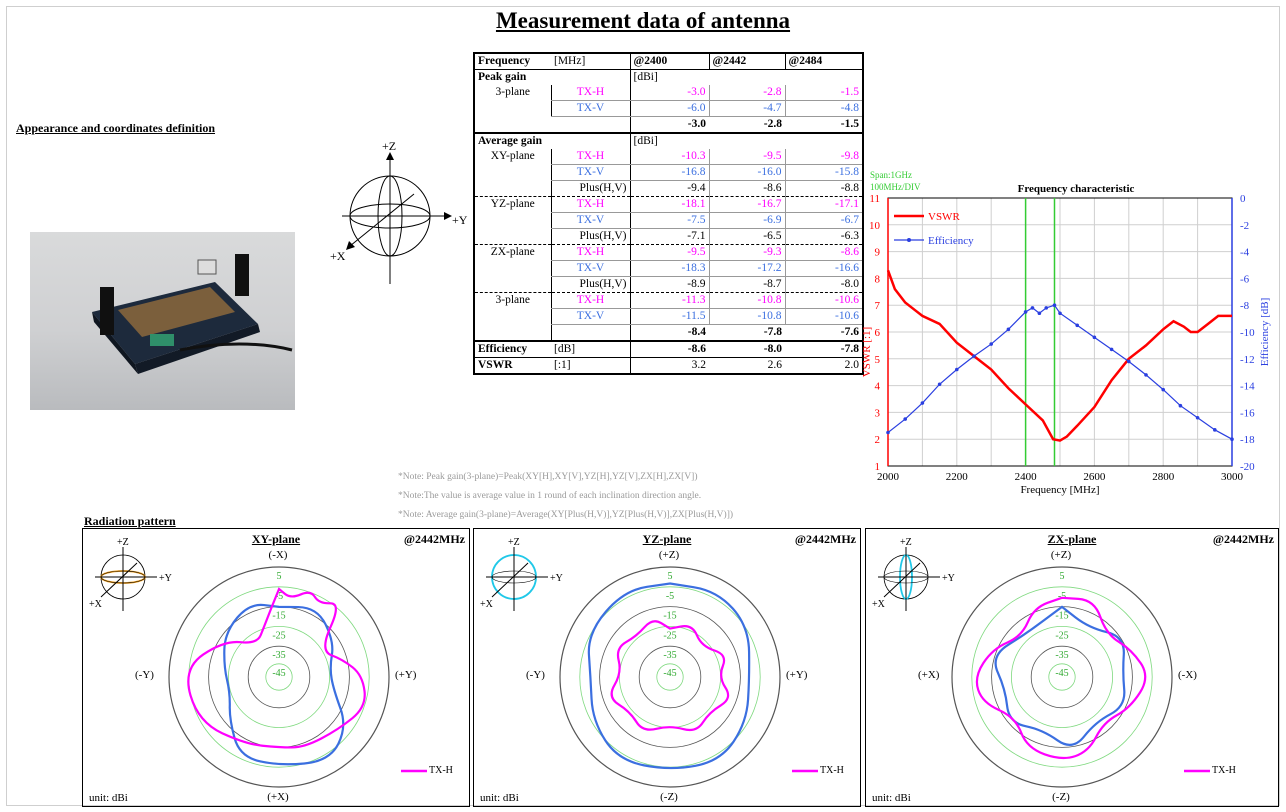 This screenshot has height=812, width=1286. What do you see at coordinates (669, 317) in the screenshot?
I see `cell: -11.5` at bounding box center [669, 317].